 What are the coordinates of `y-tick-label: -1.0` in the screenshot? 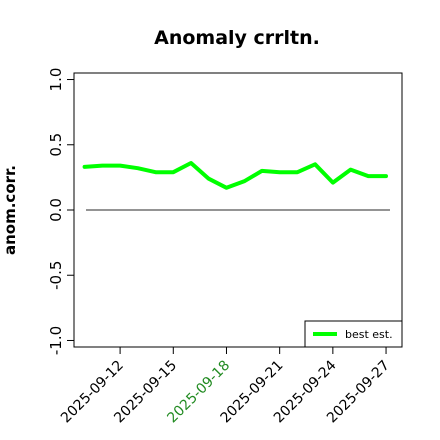 It's located at (56, 340).